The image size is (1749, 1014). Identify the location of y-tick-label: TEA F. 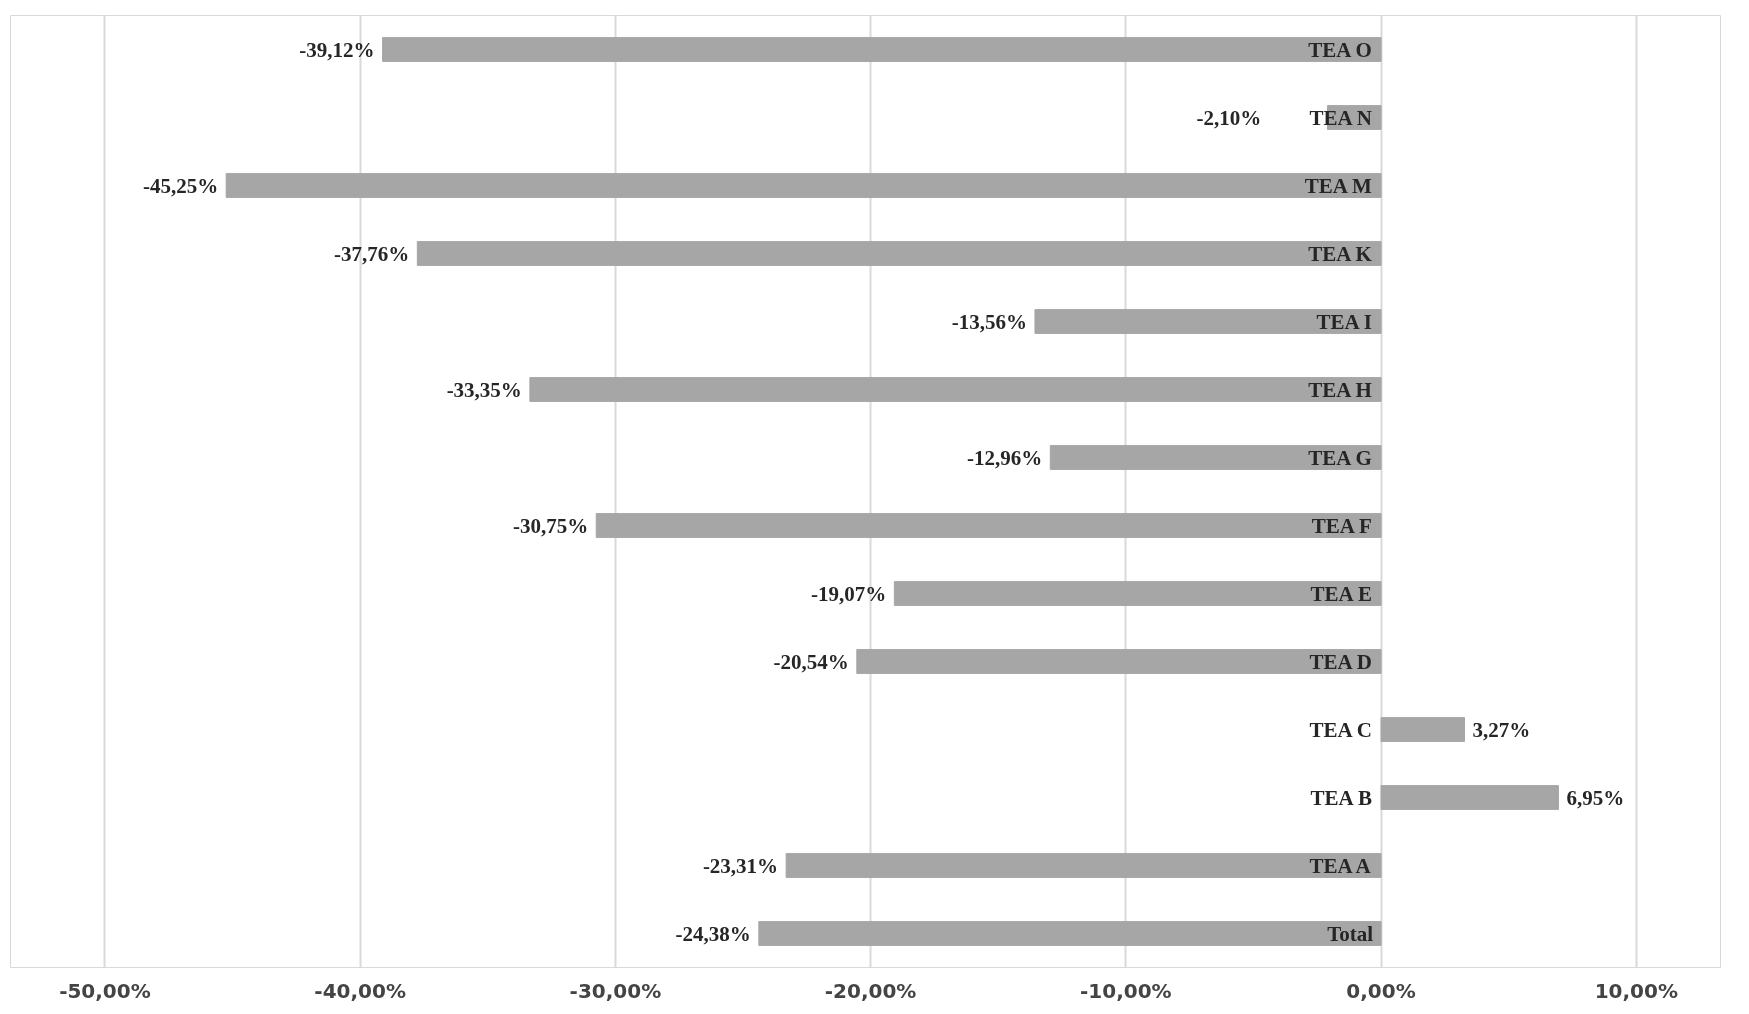
(1341, 525).